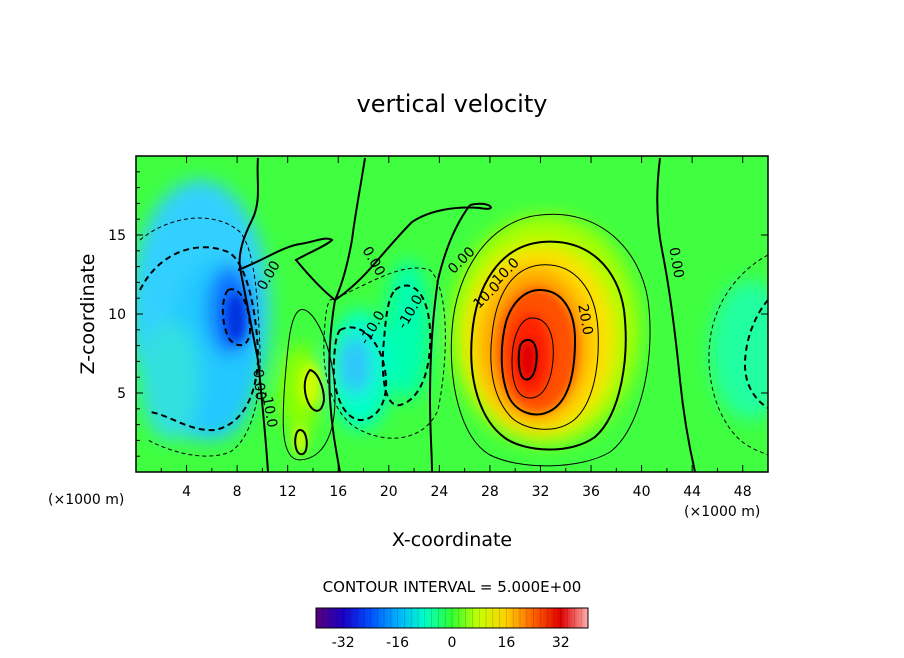 Image resolution: width=904 pixels, height=658 pixels. I want to click on y-tick-label: 5, so click(121, 394).